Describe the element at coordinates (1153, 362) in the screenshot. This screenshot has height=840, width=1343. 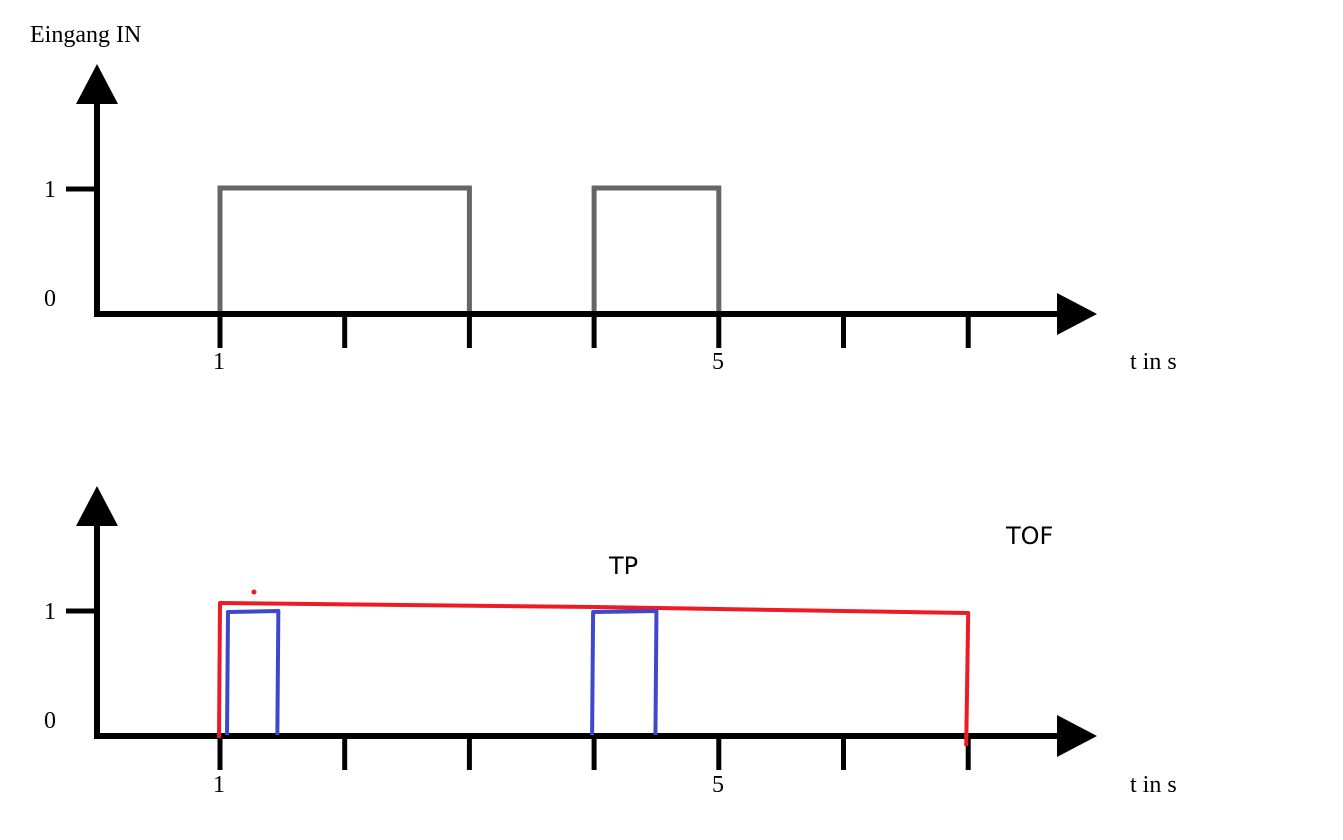
I see `top-x-axis-label: t in s` at that location.